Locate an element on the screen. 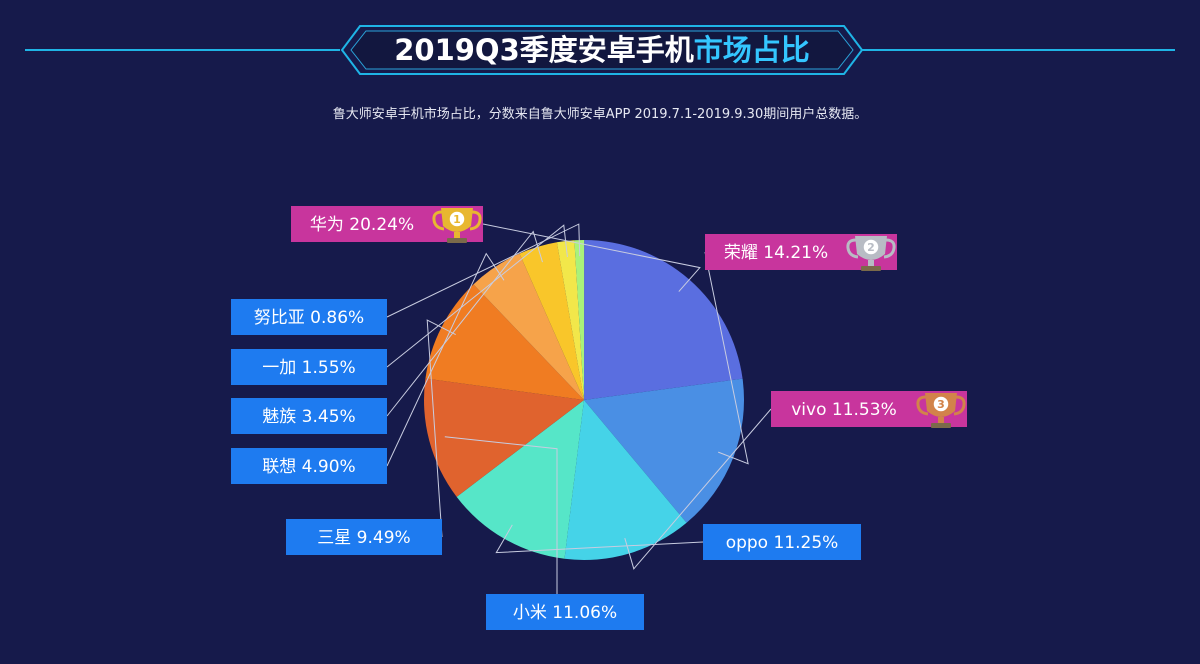 The width and height of the screenshot is (1200, 664). data-label-text: 小米 11.06% is located at coordinates (565, 613).